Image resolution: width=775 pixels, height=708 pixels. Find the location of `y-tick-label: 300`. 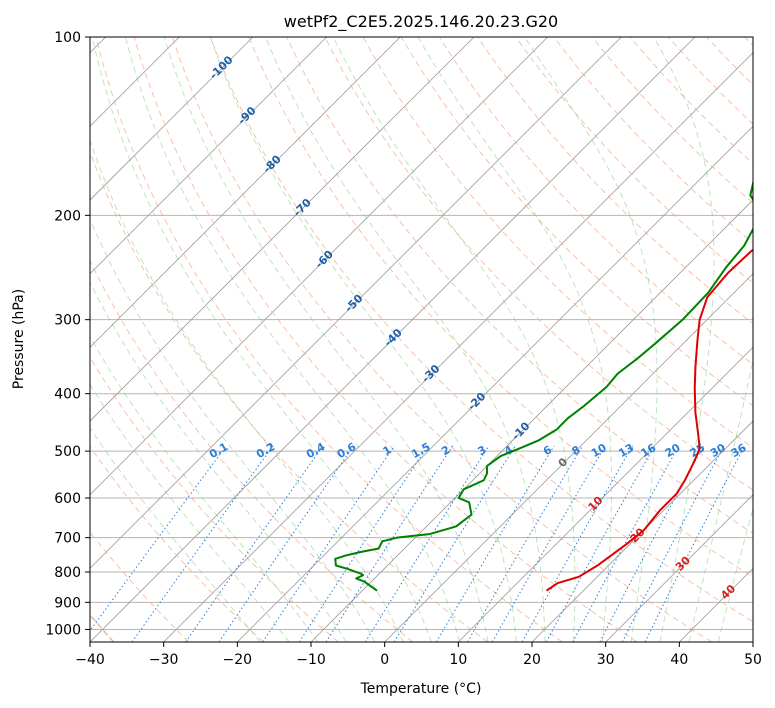

y-tick-label: 300 is located at coordinates (67, 321).